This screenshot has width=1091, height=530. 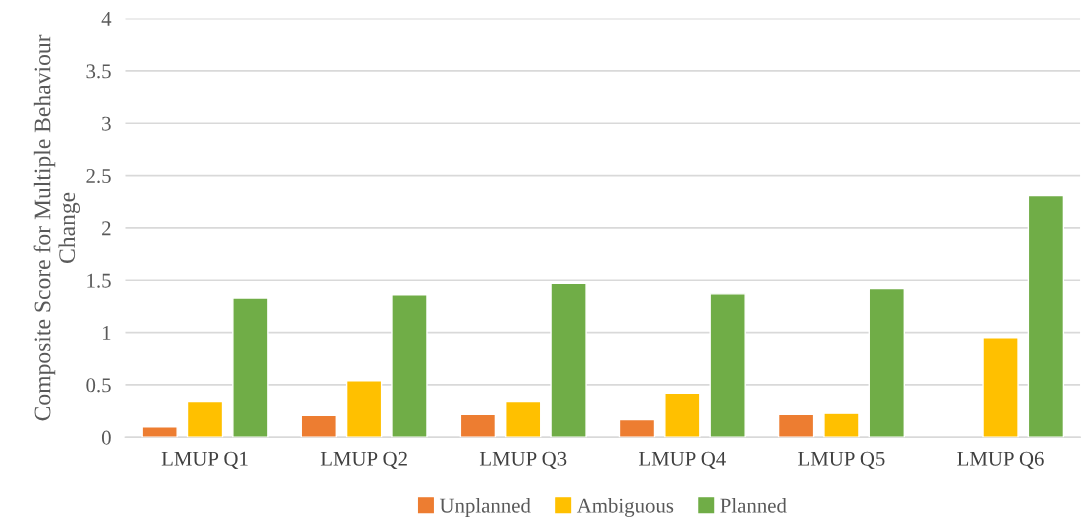 I want to click on x-tick-label: LMUP Q1, so click(x=204, y=460).